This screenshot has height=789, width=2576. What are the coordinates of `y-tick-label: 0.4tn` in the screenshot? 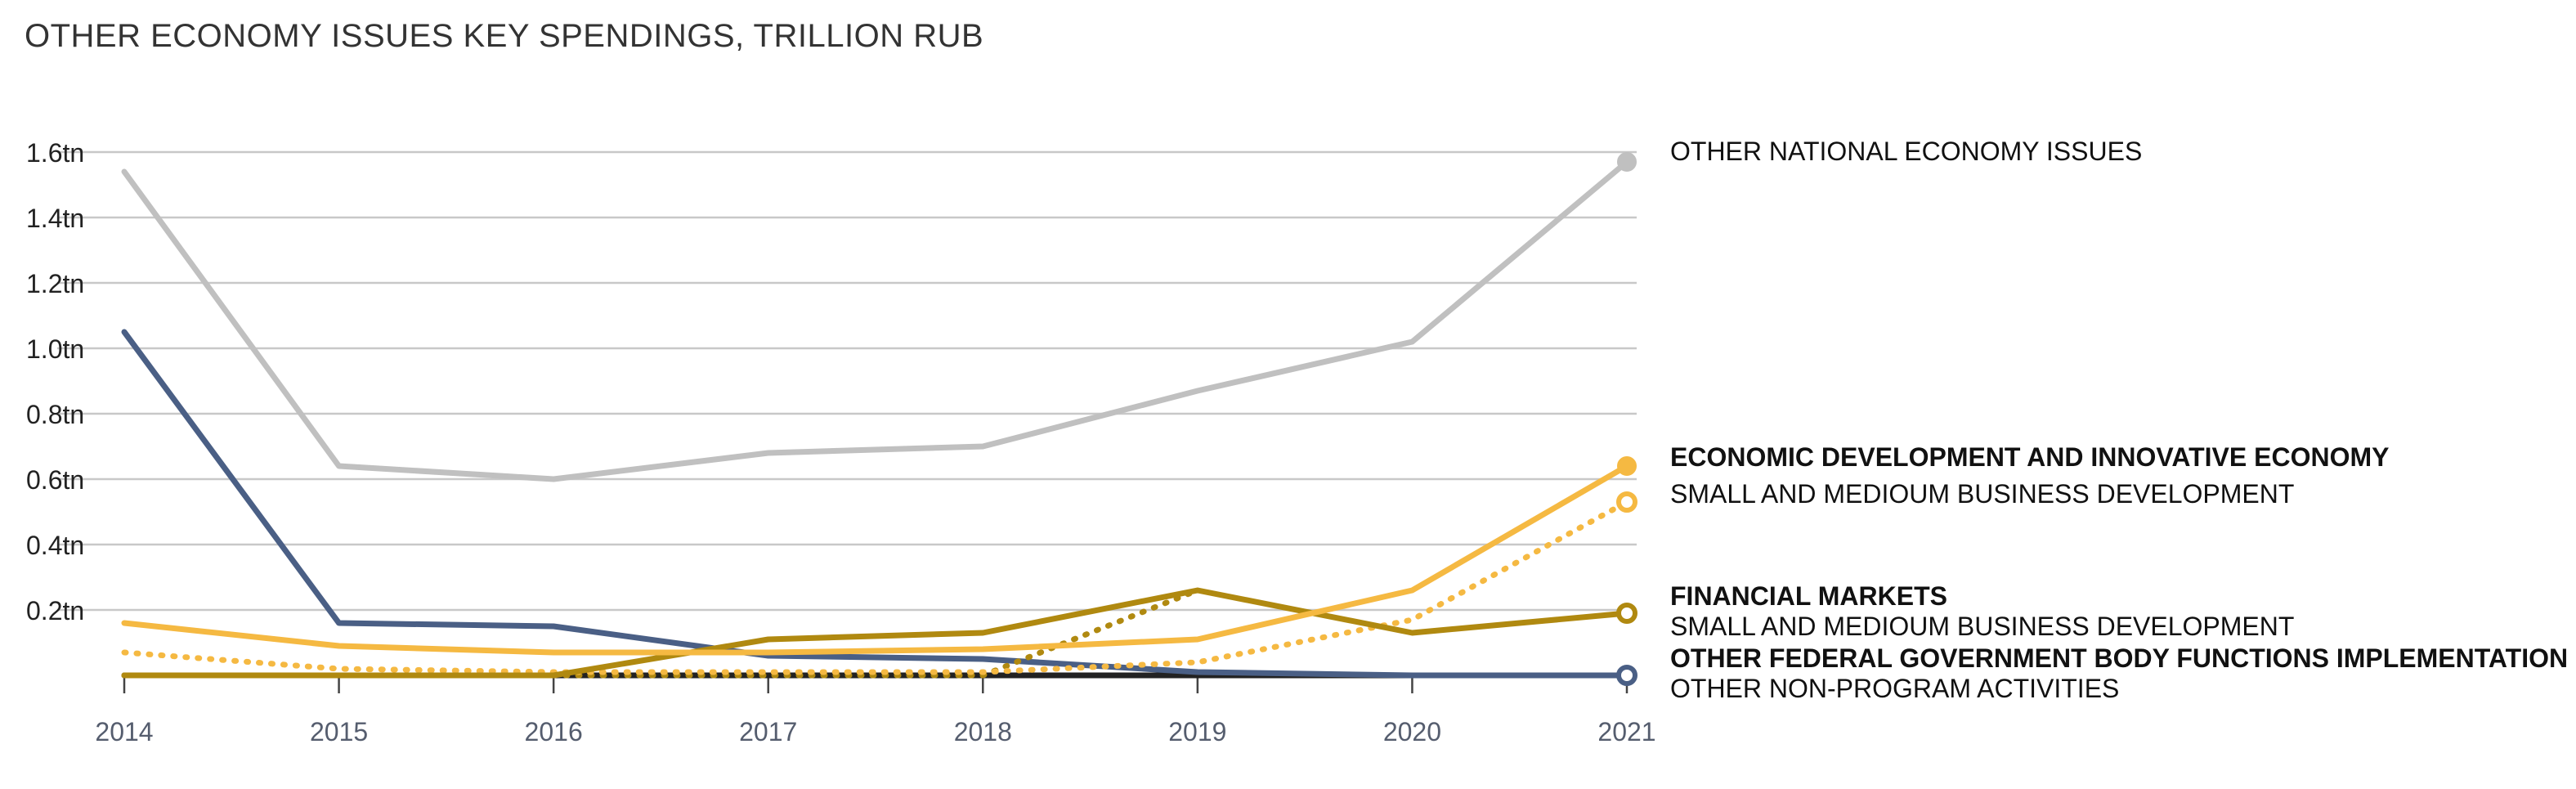 It's located at (55, 545).